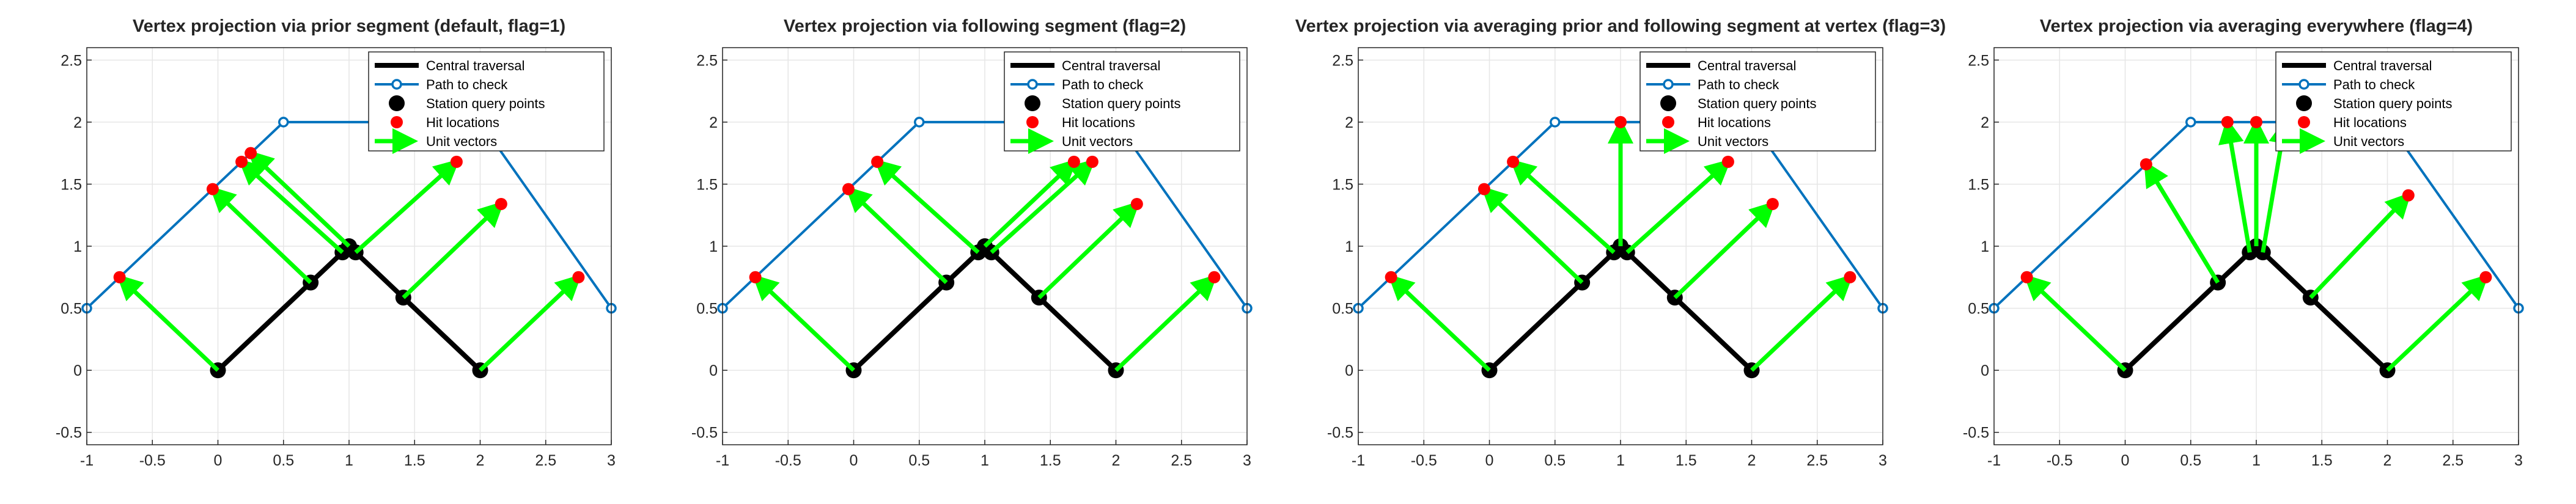 This screenshot has height=504, width=2576. I want to click on x-tick-label: 3, so click(2518, 461).